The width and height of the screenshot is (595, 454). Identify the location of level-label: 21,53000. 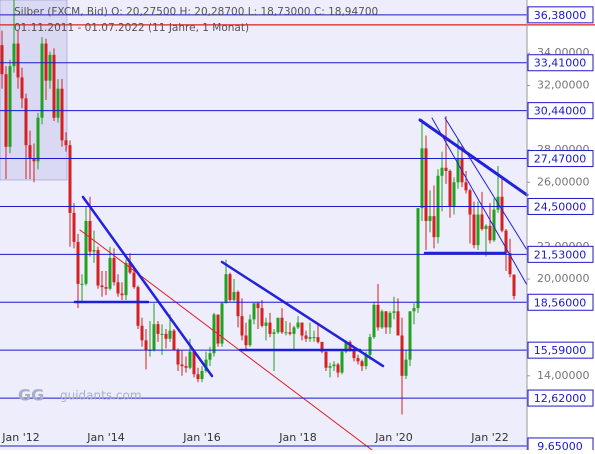
(560, 254).